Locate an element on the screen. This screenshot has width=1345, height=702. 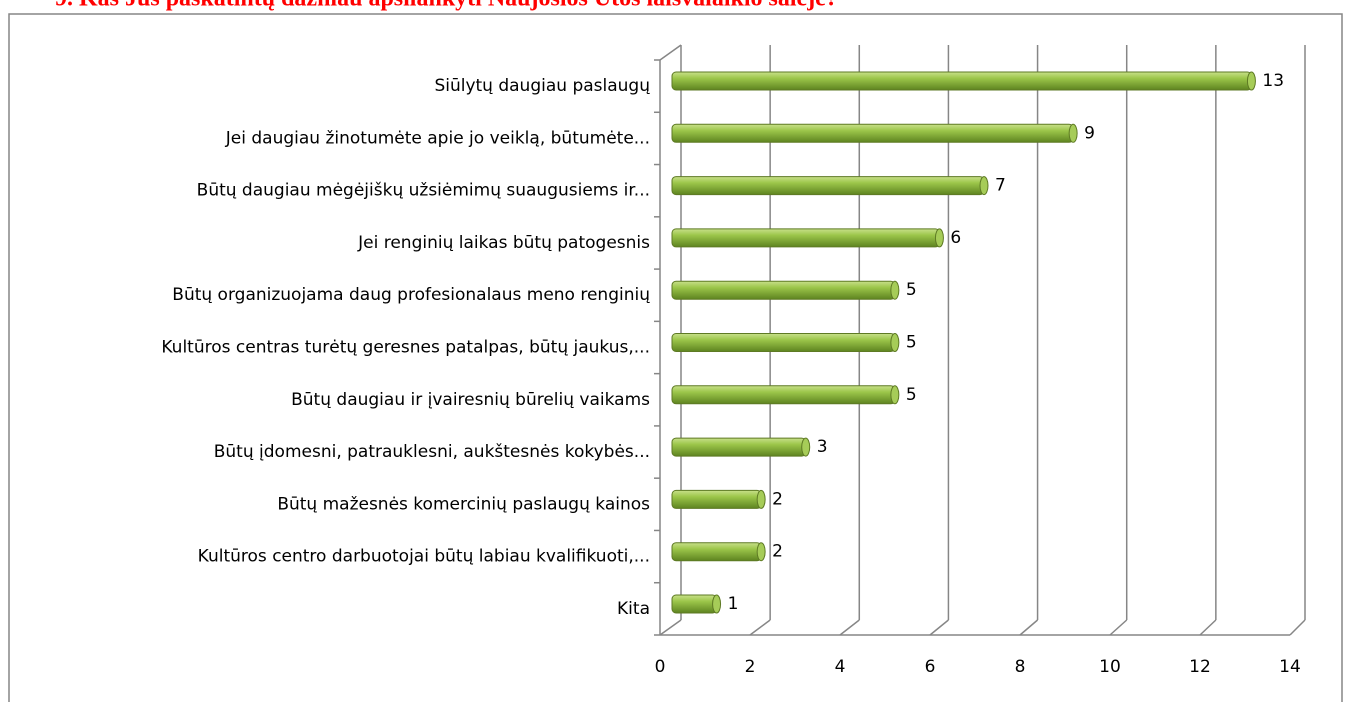
x-tick-label: 14 is located at coordinates (1290, 667).